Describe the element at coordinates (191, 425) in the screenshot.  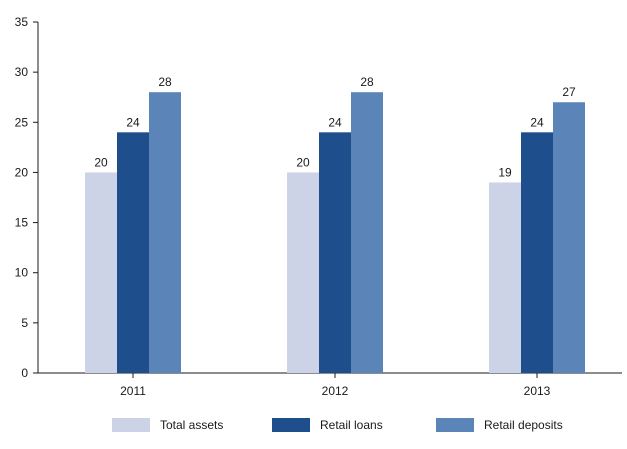
I see `legend-label: Total assets` at that location.